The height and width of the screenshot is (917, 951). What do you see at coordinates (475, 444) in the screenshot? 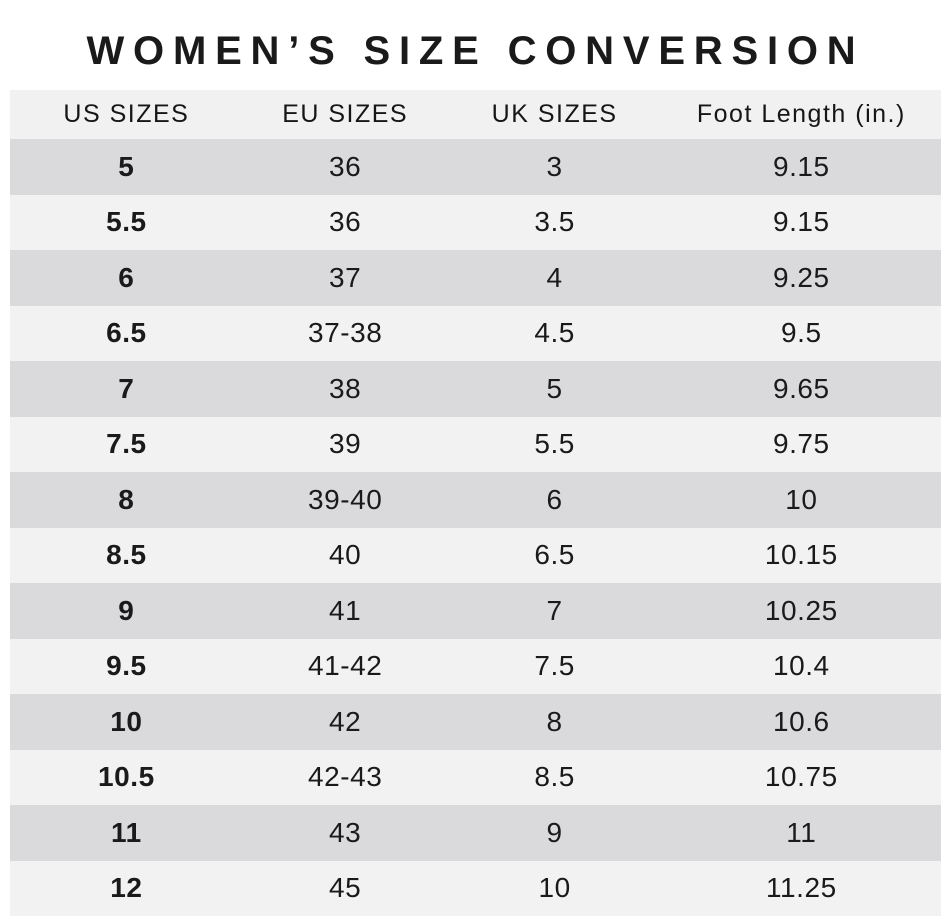
I see `table-row: 7.5 39 5.5 9.75` at bounding box center [475, 444].